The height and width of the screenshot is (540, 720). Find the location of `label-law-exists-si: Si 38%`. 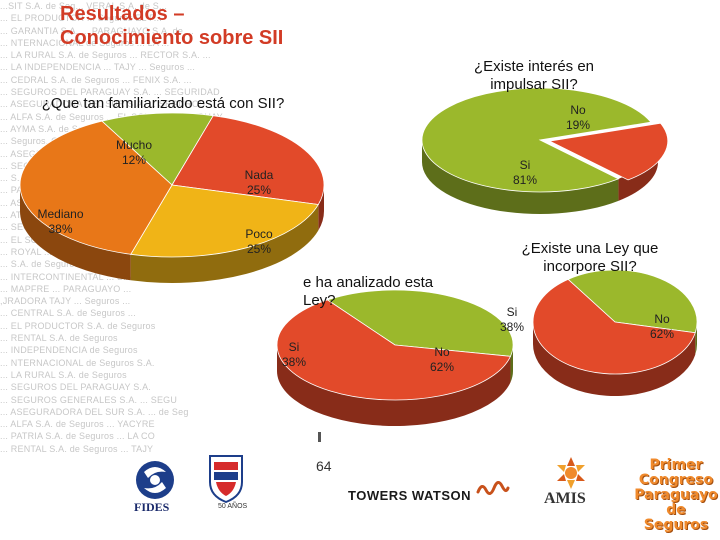

label-law-exists-si: Si 38% is located at coordinates (512, 319).